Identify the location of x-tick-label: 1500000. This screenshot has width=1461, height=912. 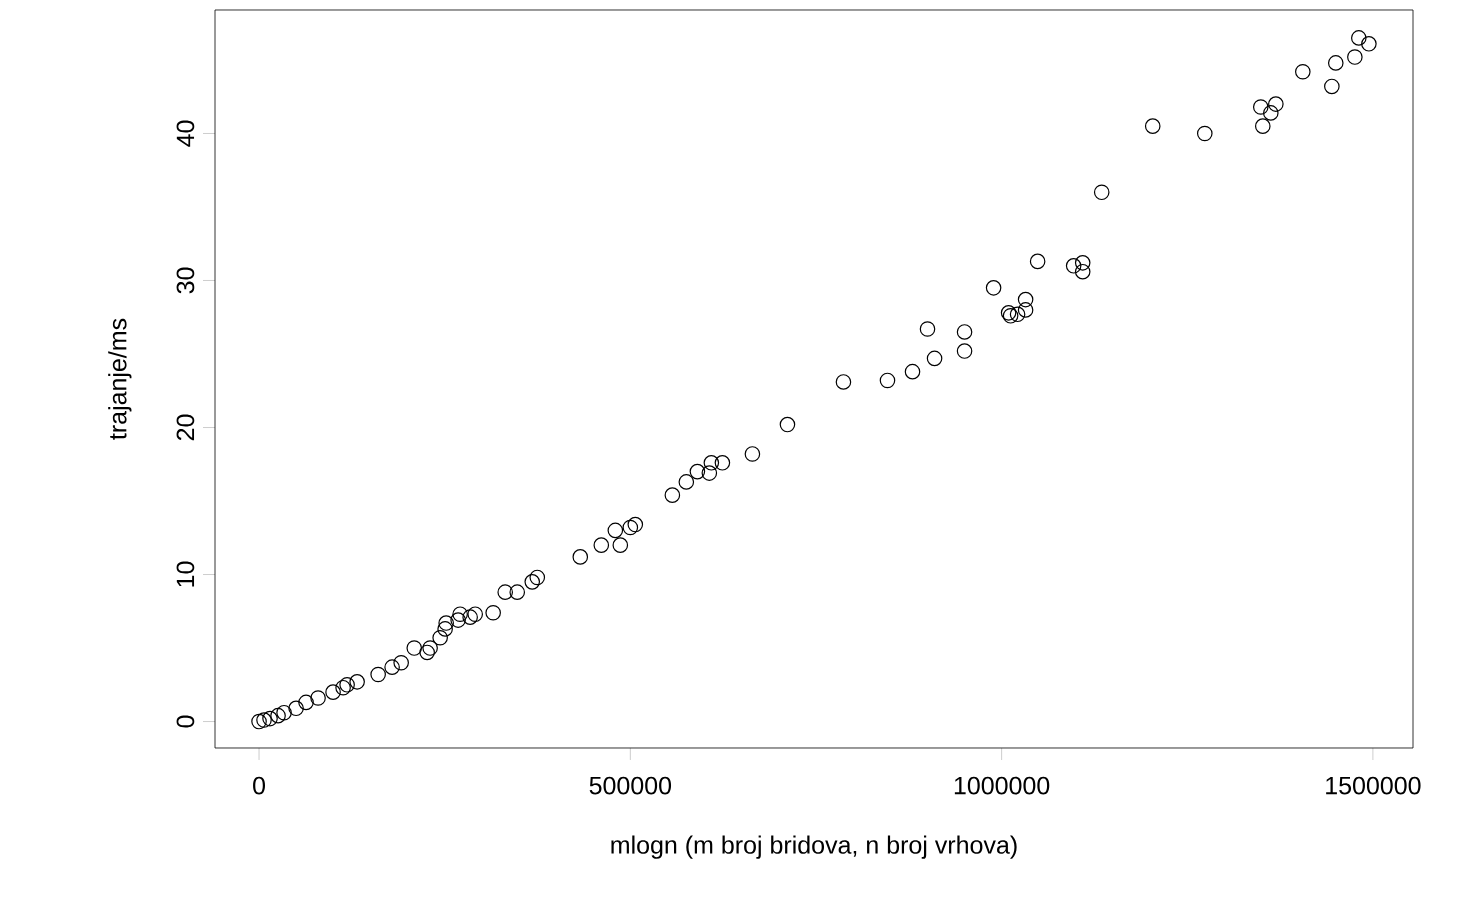
(1373, 785).